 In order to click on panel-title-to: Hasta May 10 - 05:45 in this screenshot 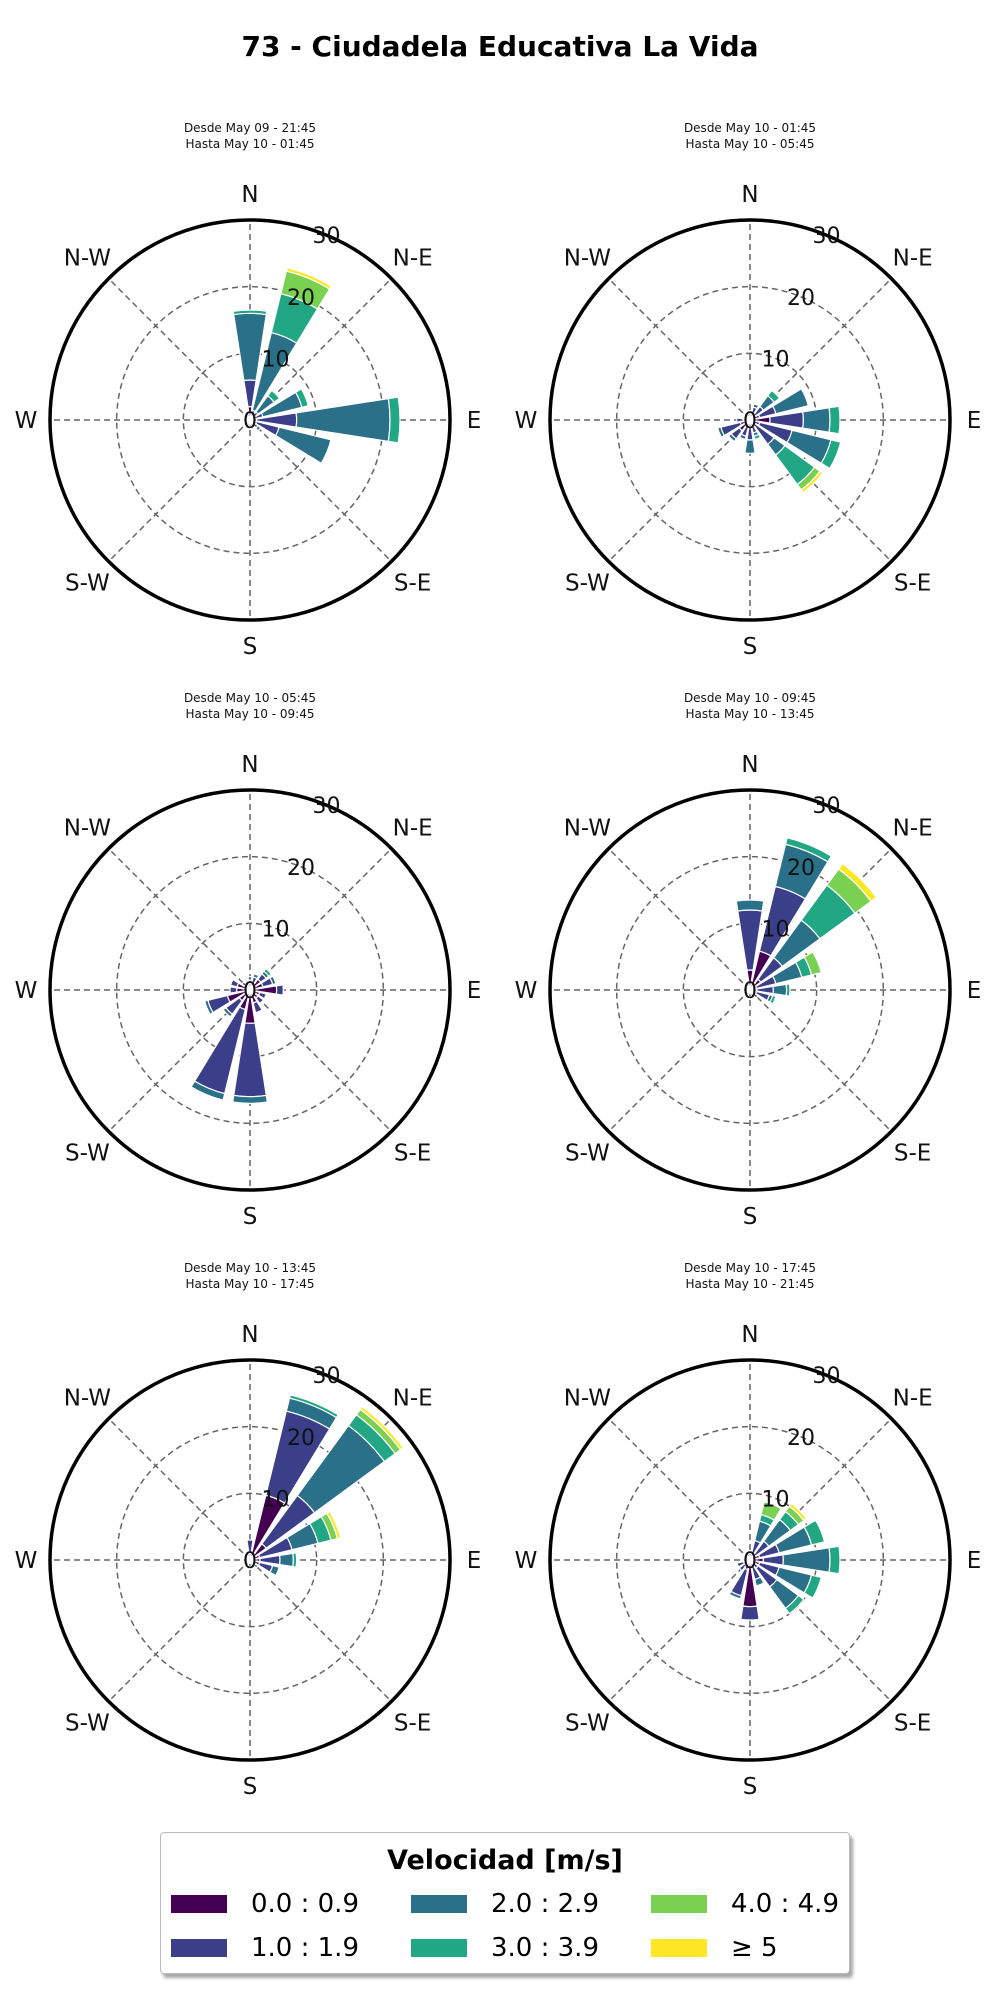, I will do `click(750, 144)`.